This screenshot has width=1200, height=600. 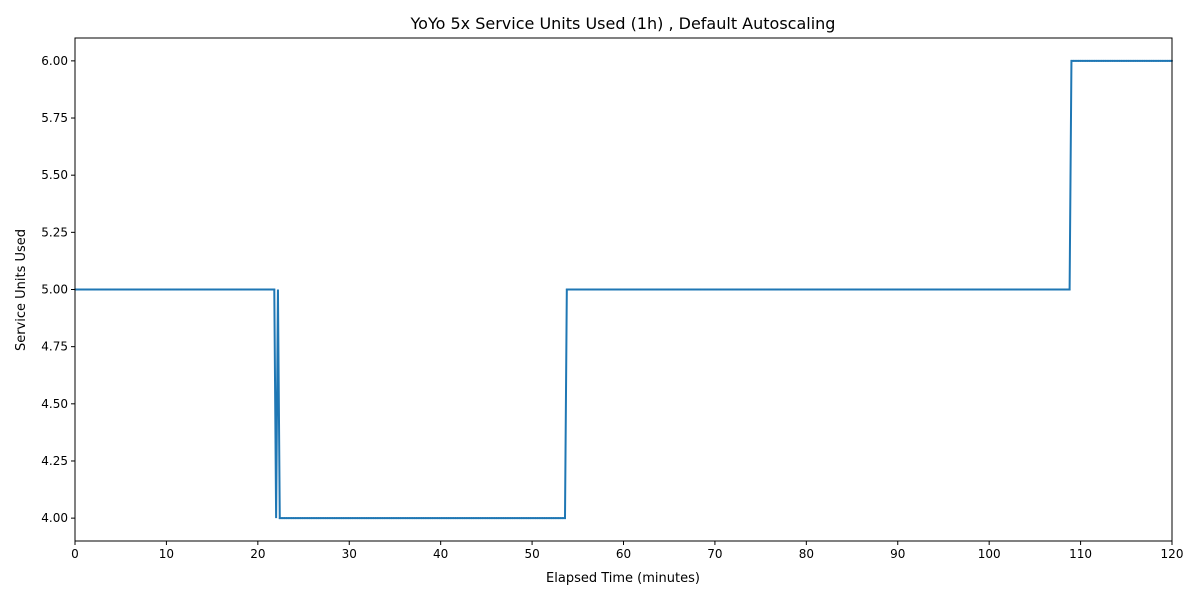 What do you see at coordinates (166, 554) in the screenshot?
I see `x-tick-label: 10` at bounding box center [166, 554].